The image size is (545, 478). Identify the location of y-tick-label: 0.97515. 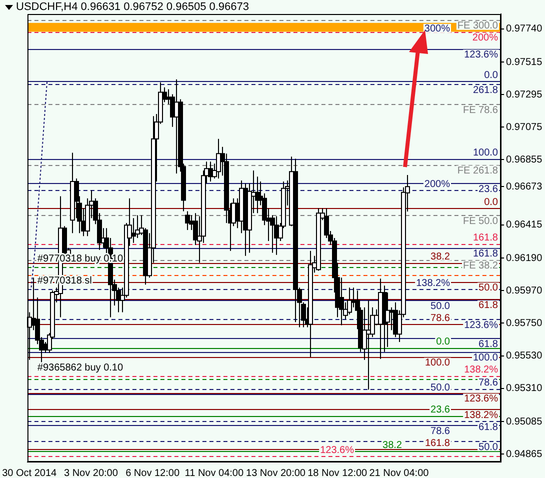
(524, 62).